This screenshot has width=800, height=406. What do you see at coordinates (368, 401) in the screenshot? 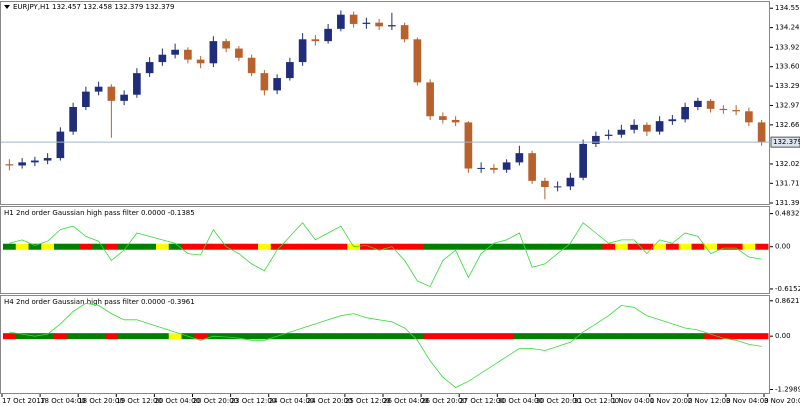
I see `x-tick-label: 25 Oct 12:00` at bounding box center [368, 401].